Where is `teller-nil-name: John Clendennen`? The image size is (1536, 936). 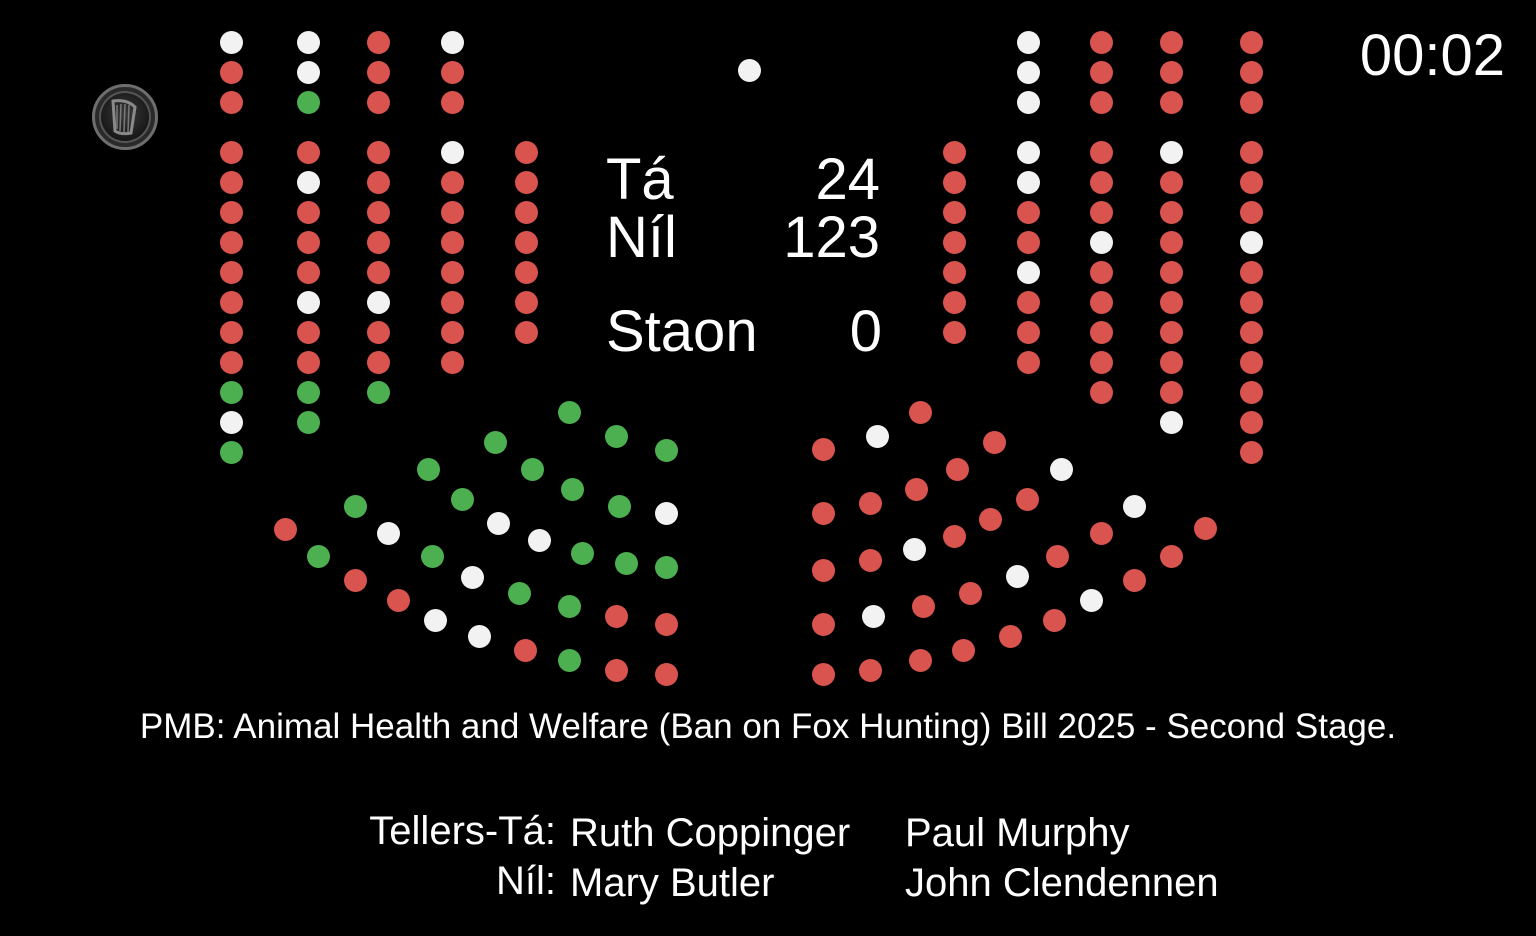 teller-nil-name: John Clendennen is located at coordinates (1062, 883).